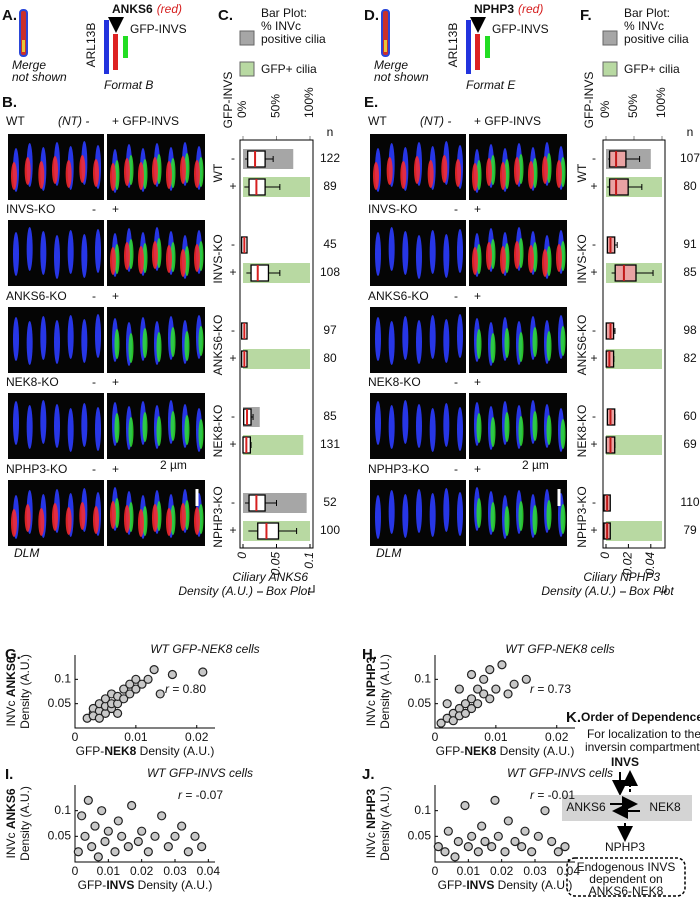 The image size is (700, 898). I want to click on channel-red, so click(115, 52).